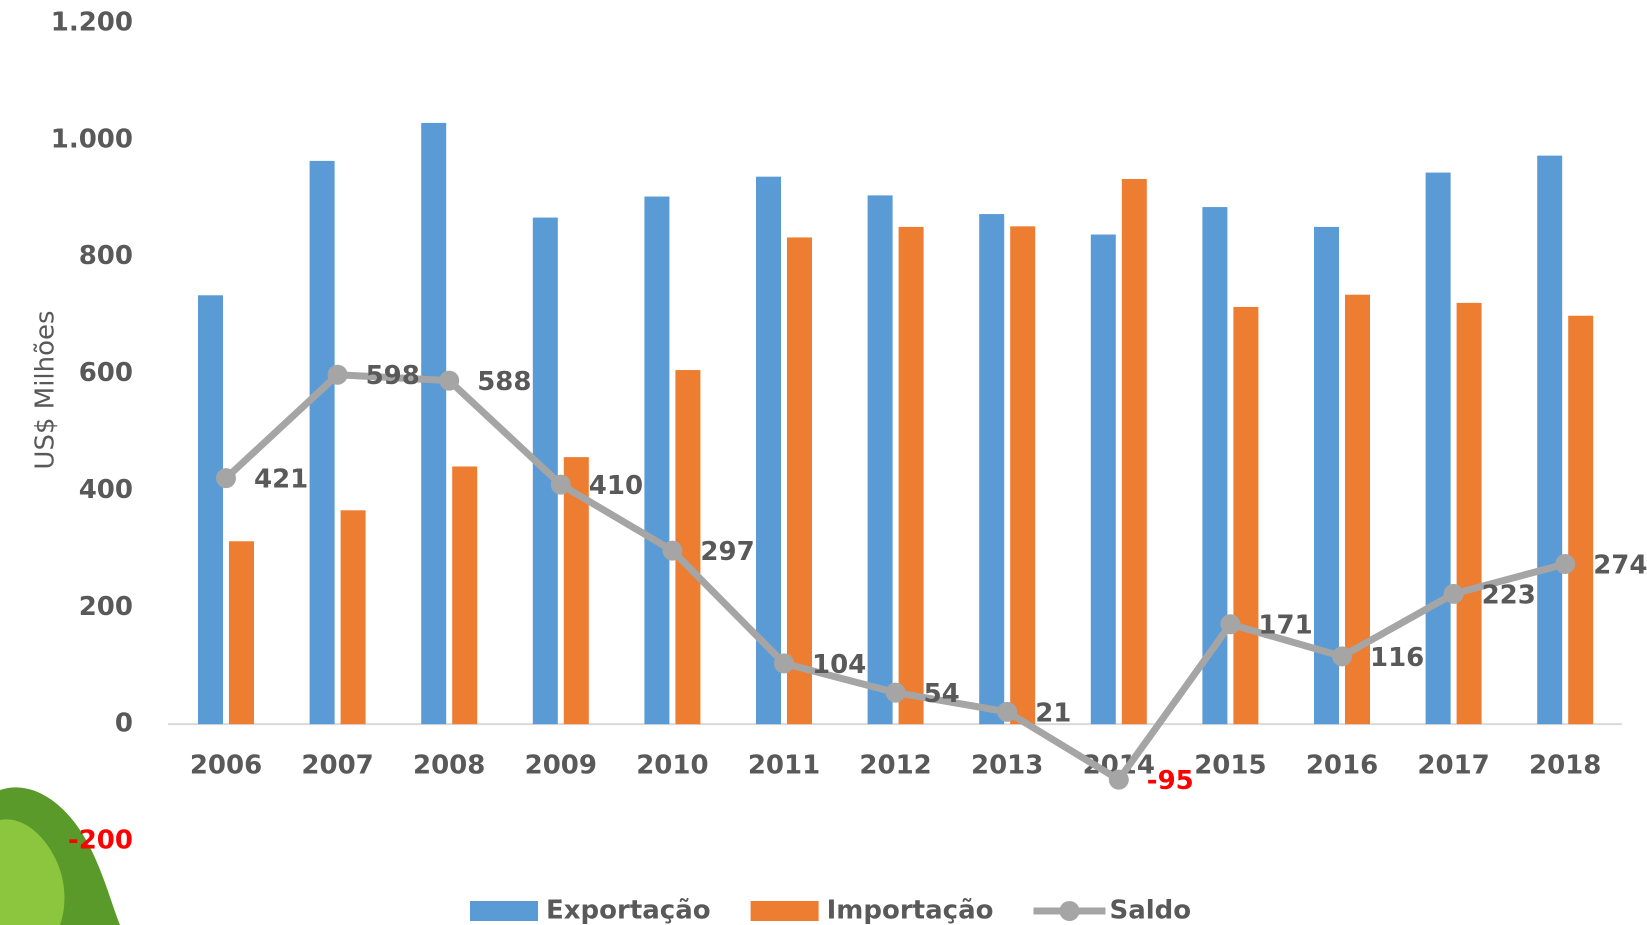 The height and width of the screenshot is (925, 1647). Describe the element at coordinates (1397, 658) in the screenshot. I see `data-label: 116` at that location.